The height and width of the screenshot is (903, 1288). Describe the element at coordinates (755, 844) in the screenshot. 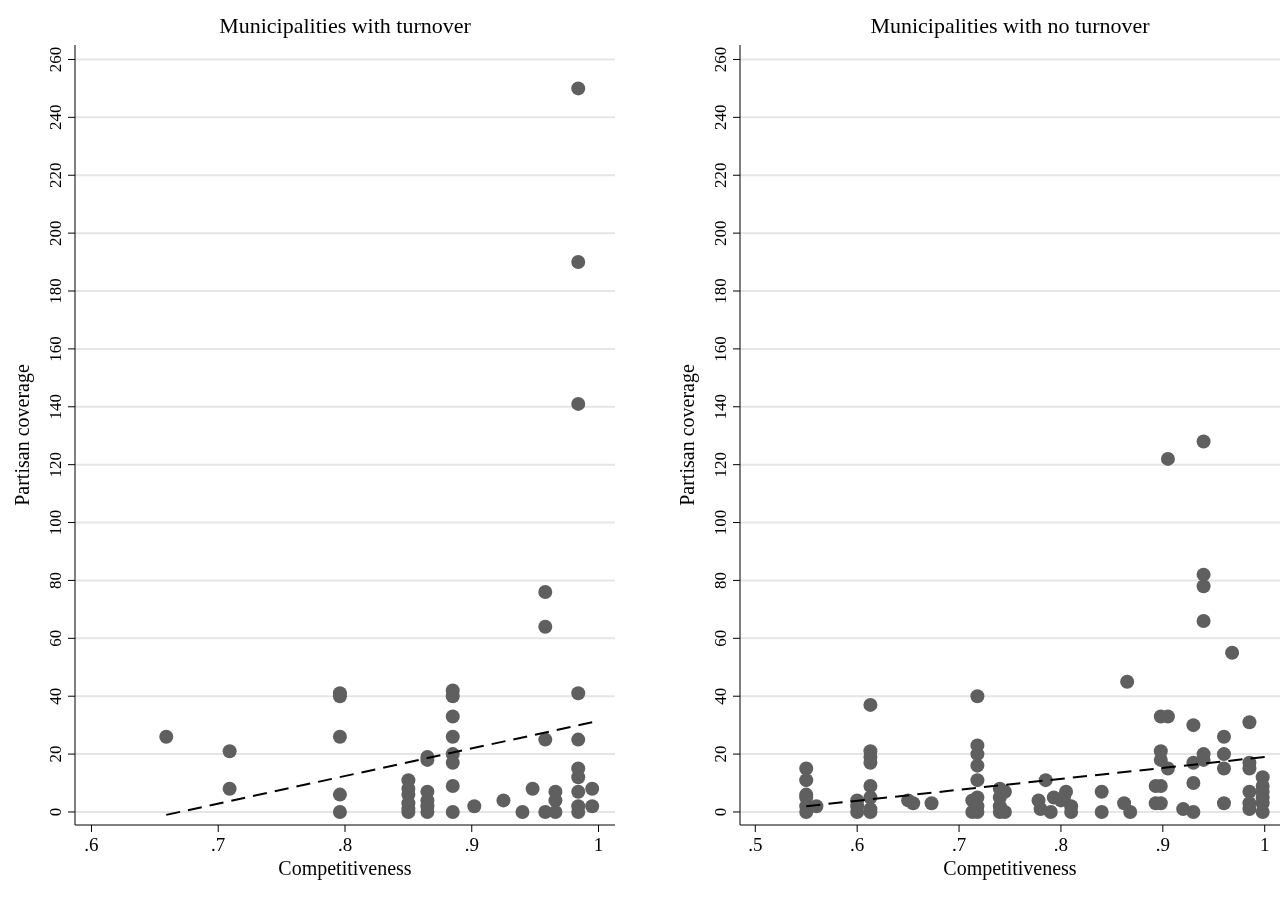

I see `x-tick-label: .5` at that location.